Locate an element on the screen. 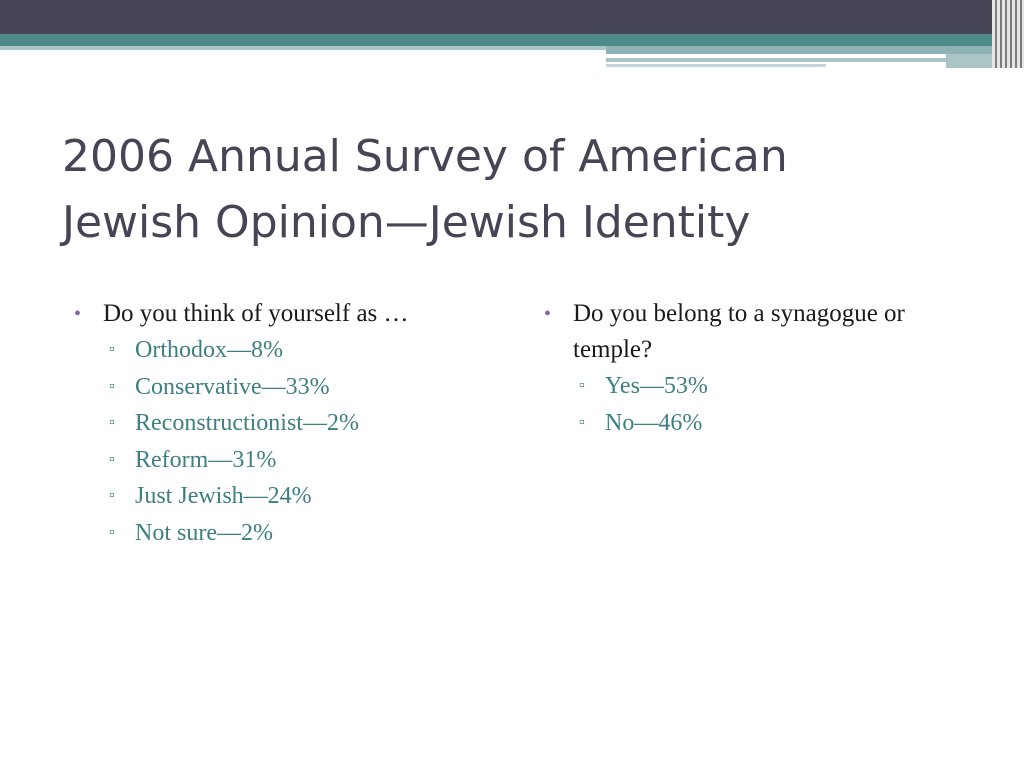 The width and height of the screenshot is (1024, 768). list-item: ▫ No—46% is located at coordinates (758, 423).